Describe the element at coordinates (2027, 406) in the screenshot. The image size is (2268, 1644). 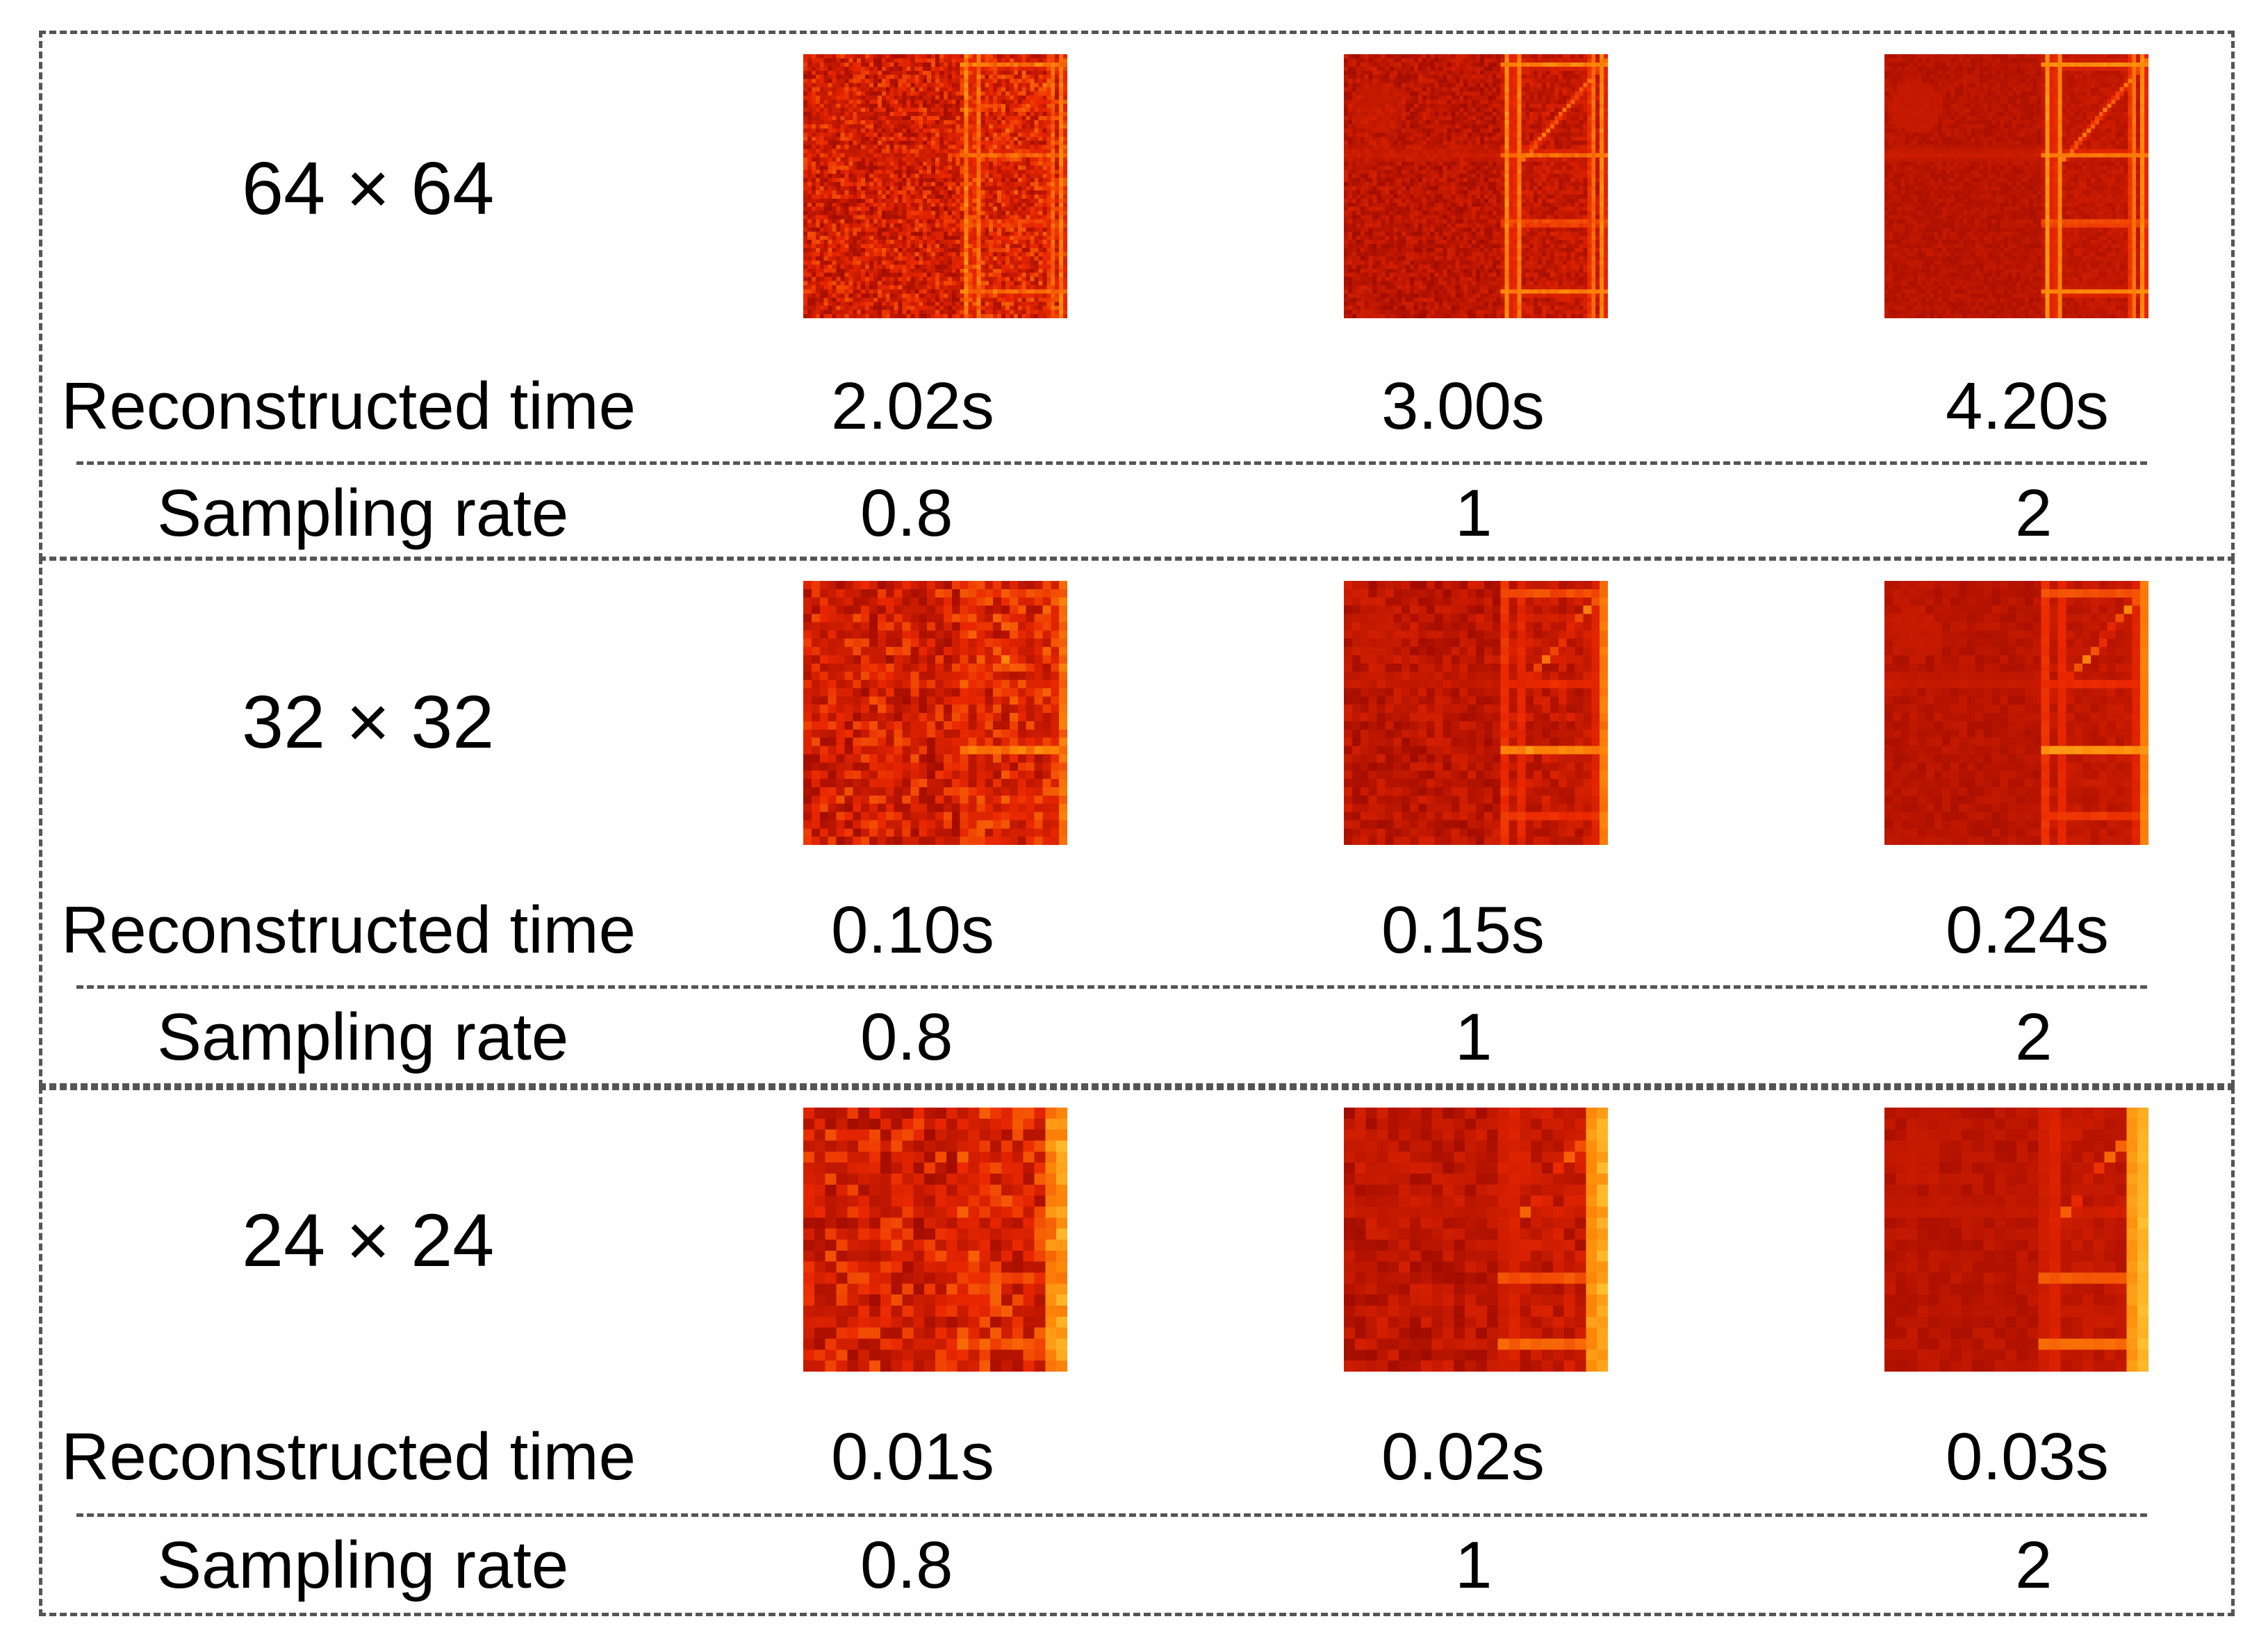
I see `time-value: 4.20s` at that location.